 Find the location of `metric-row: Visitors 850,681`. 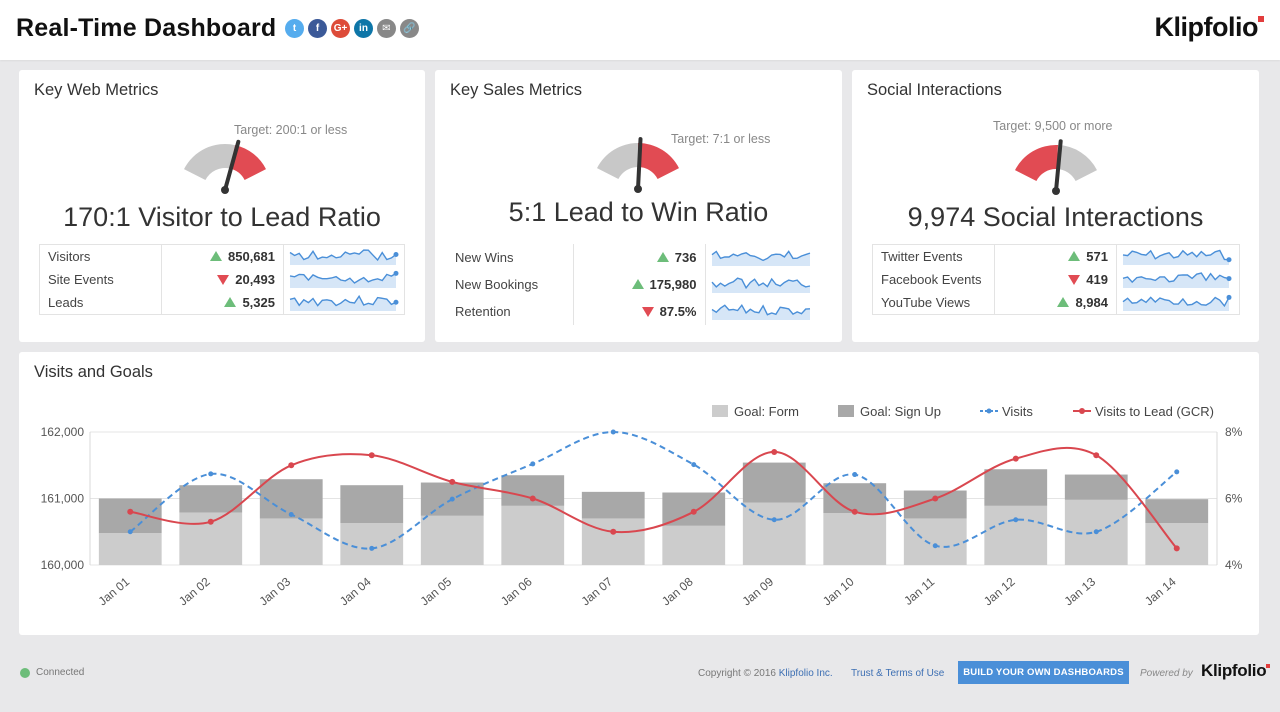

metric-row: Visitors 850,681 is located at coordinates (222, 256).